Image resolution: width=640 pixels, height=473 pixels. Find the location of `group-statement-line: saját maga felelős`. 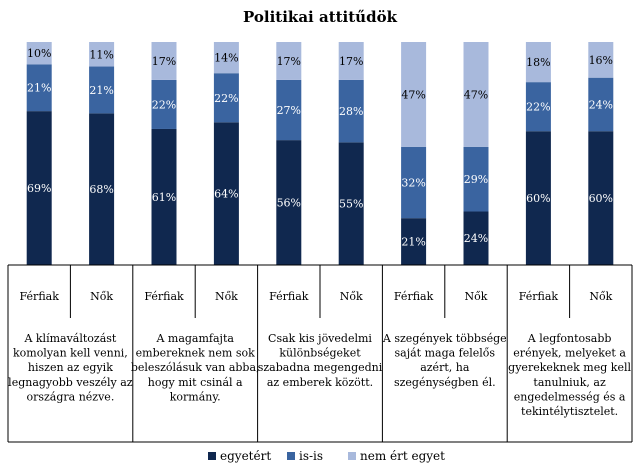

group-statement-line: saját maga felelős is located at coordinates (445, 353).